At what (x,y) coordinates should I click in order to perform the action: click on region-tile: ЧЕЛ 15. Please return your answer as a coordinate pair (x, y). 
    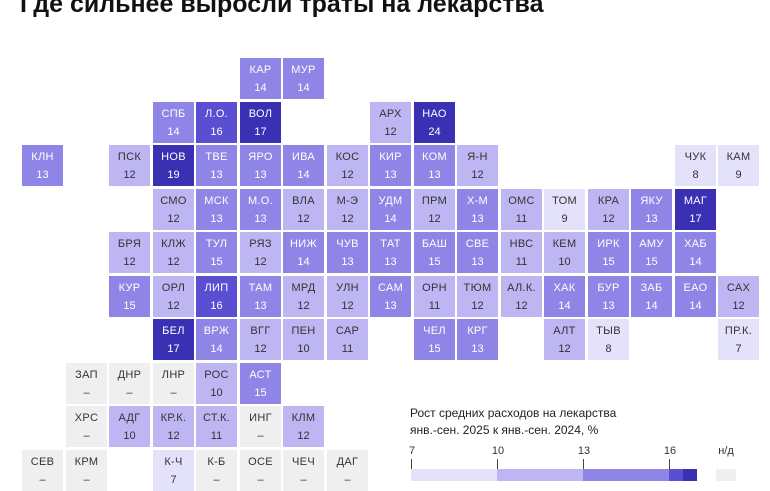
    Looking at the image, I should click on (434, 339).